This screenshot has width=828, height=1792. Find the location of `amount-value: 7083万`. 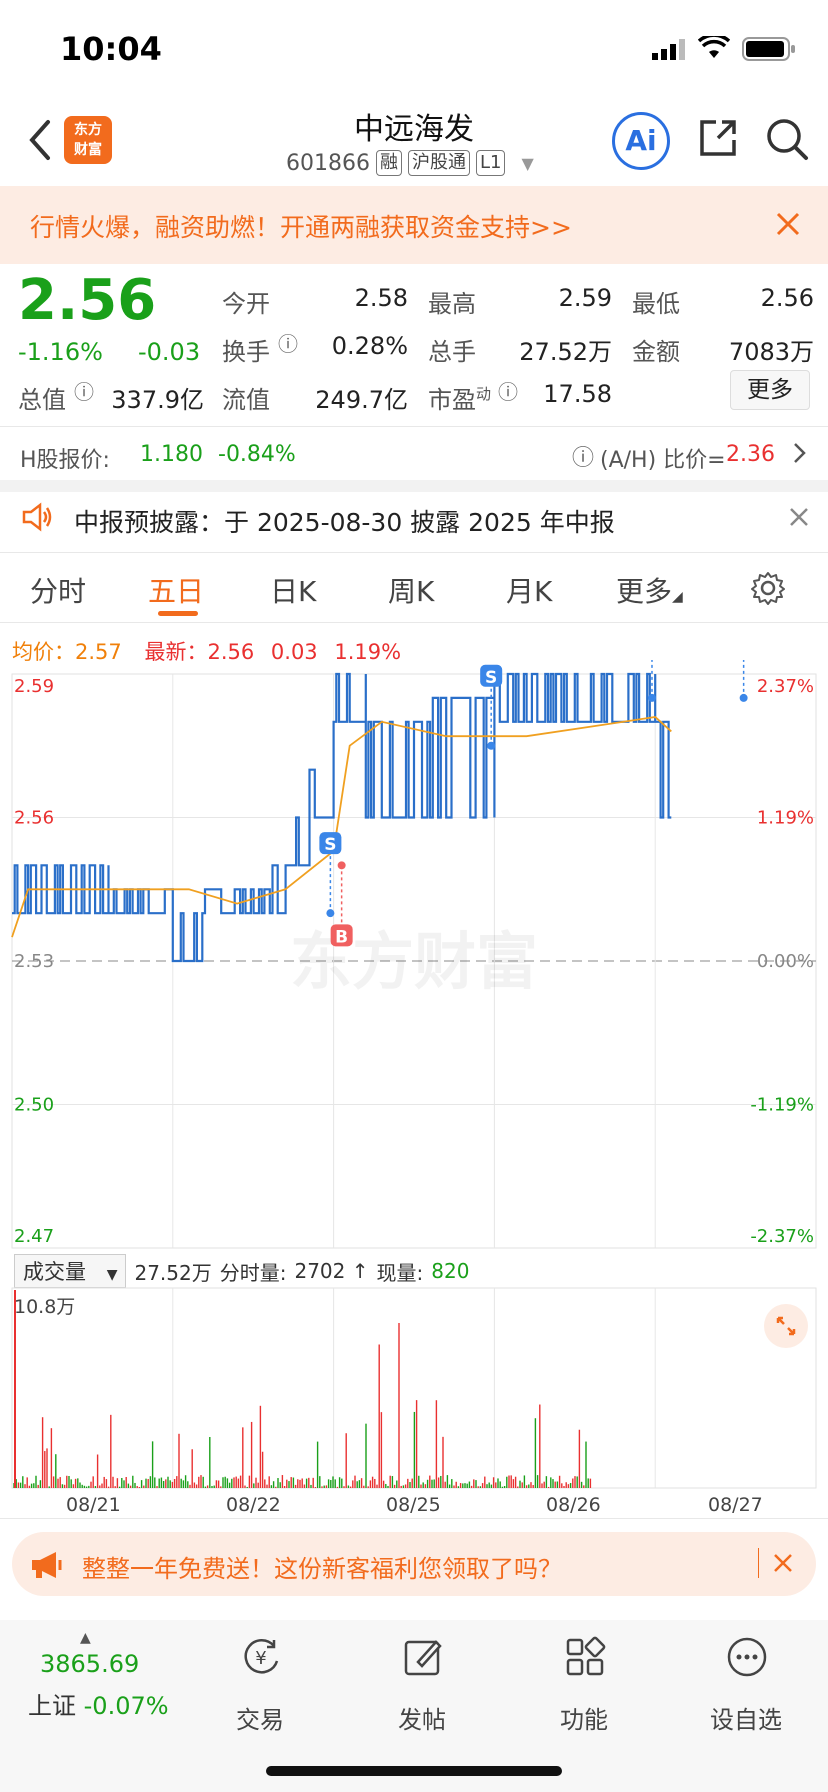

amount-value: 7083万 is located at coordinates (771, 352).